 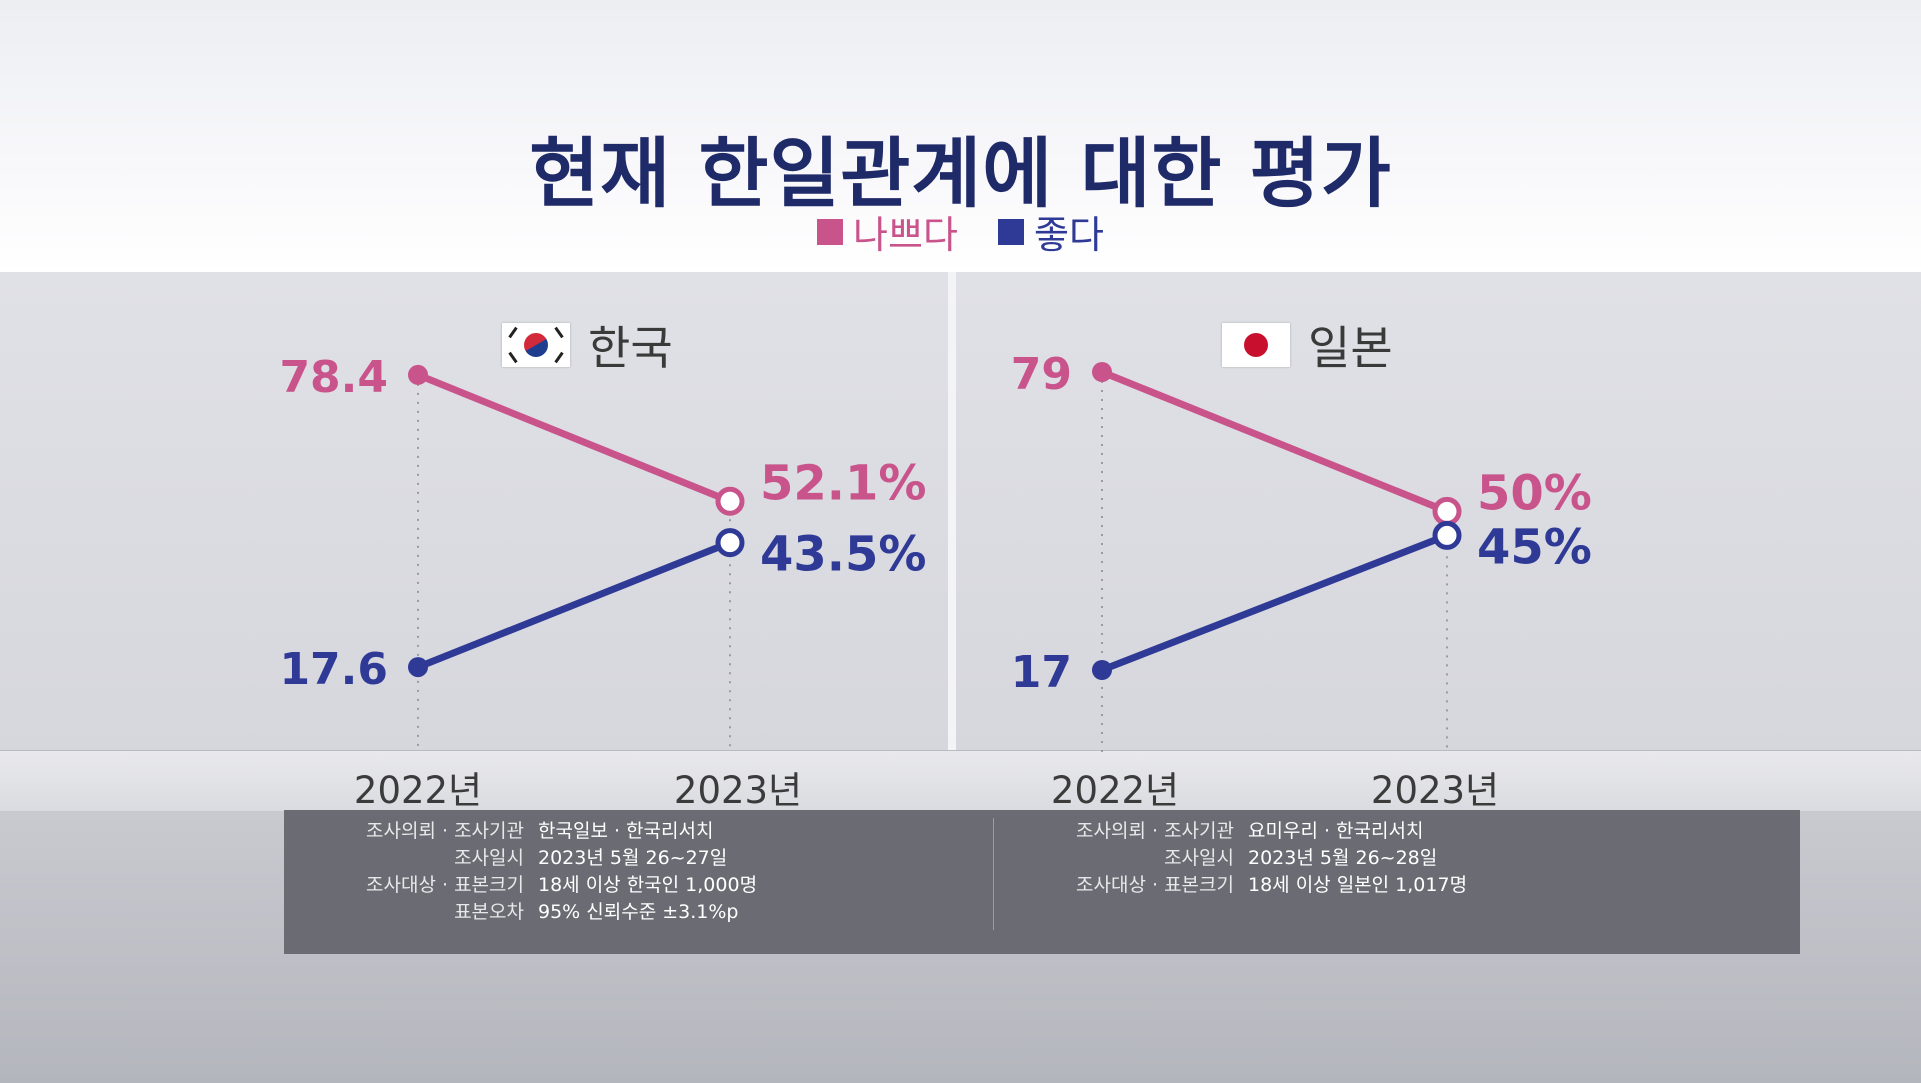 I want to click on legend-item-good: 좋다, so click(x=1051, y=231).